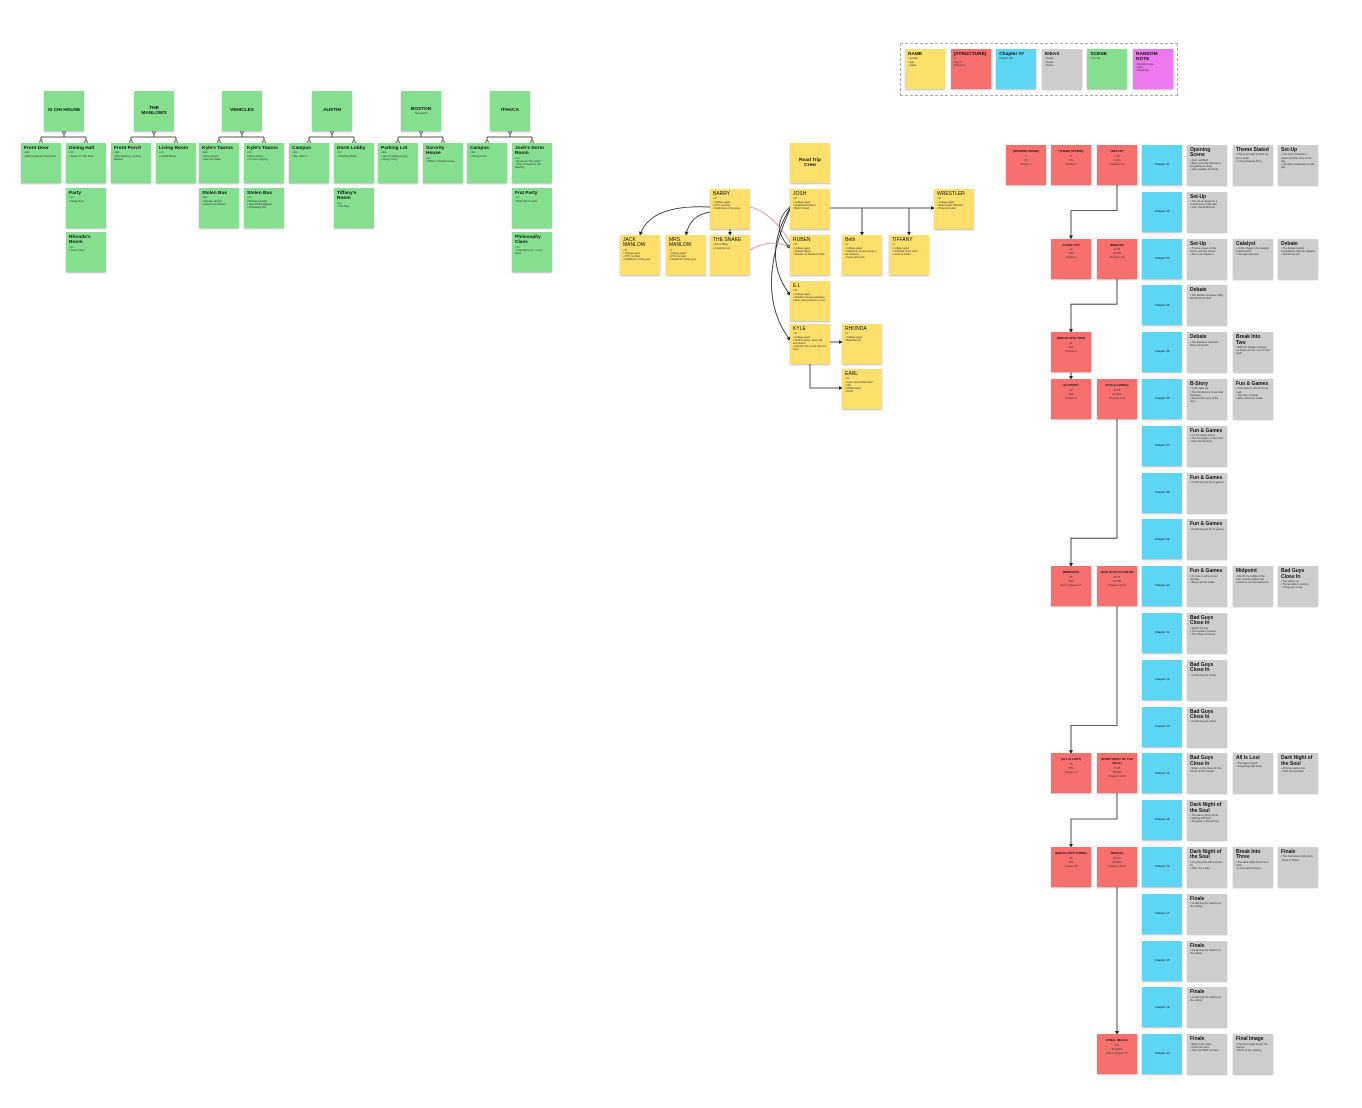  Describe the element at coordinates (64, 111) in the screenshot. I see `location-header: XI CHI HOUSE` at that location.